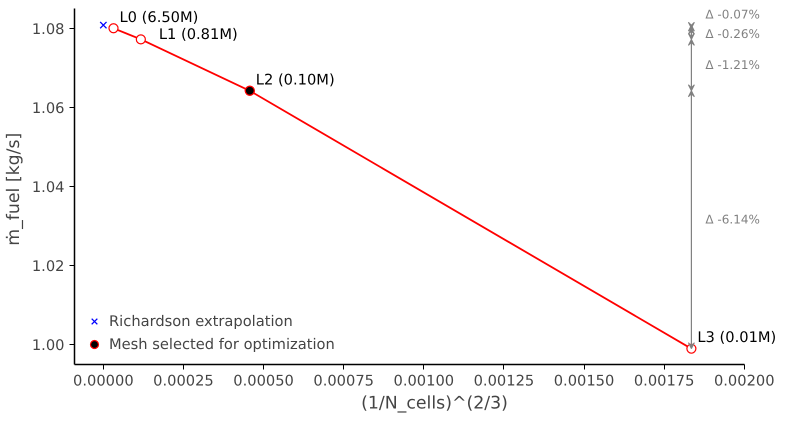 The width and height of the screenshot is (794, 434). I want to click on annotation: Δ -1.21%, so click(732, 65).